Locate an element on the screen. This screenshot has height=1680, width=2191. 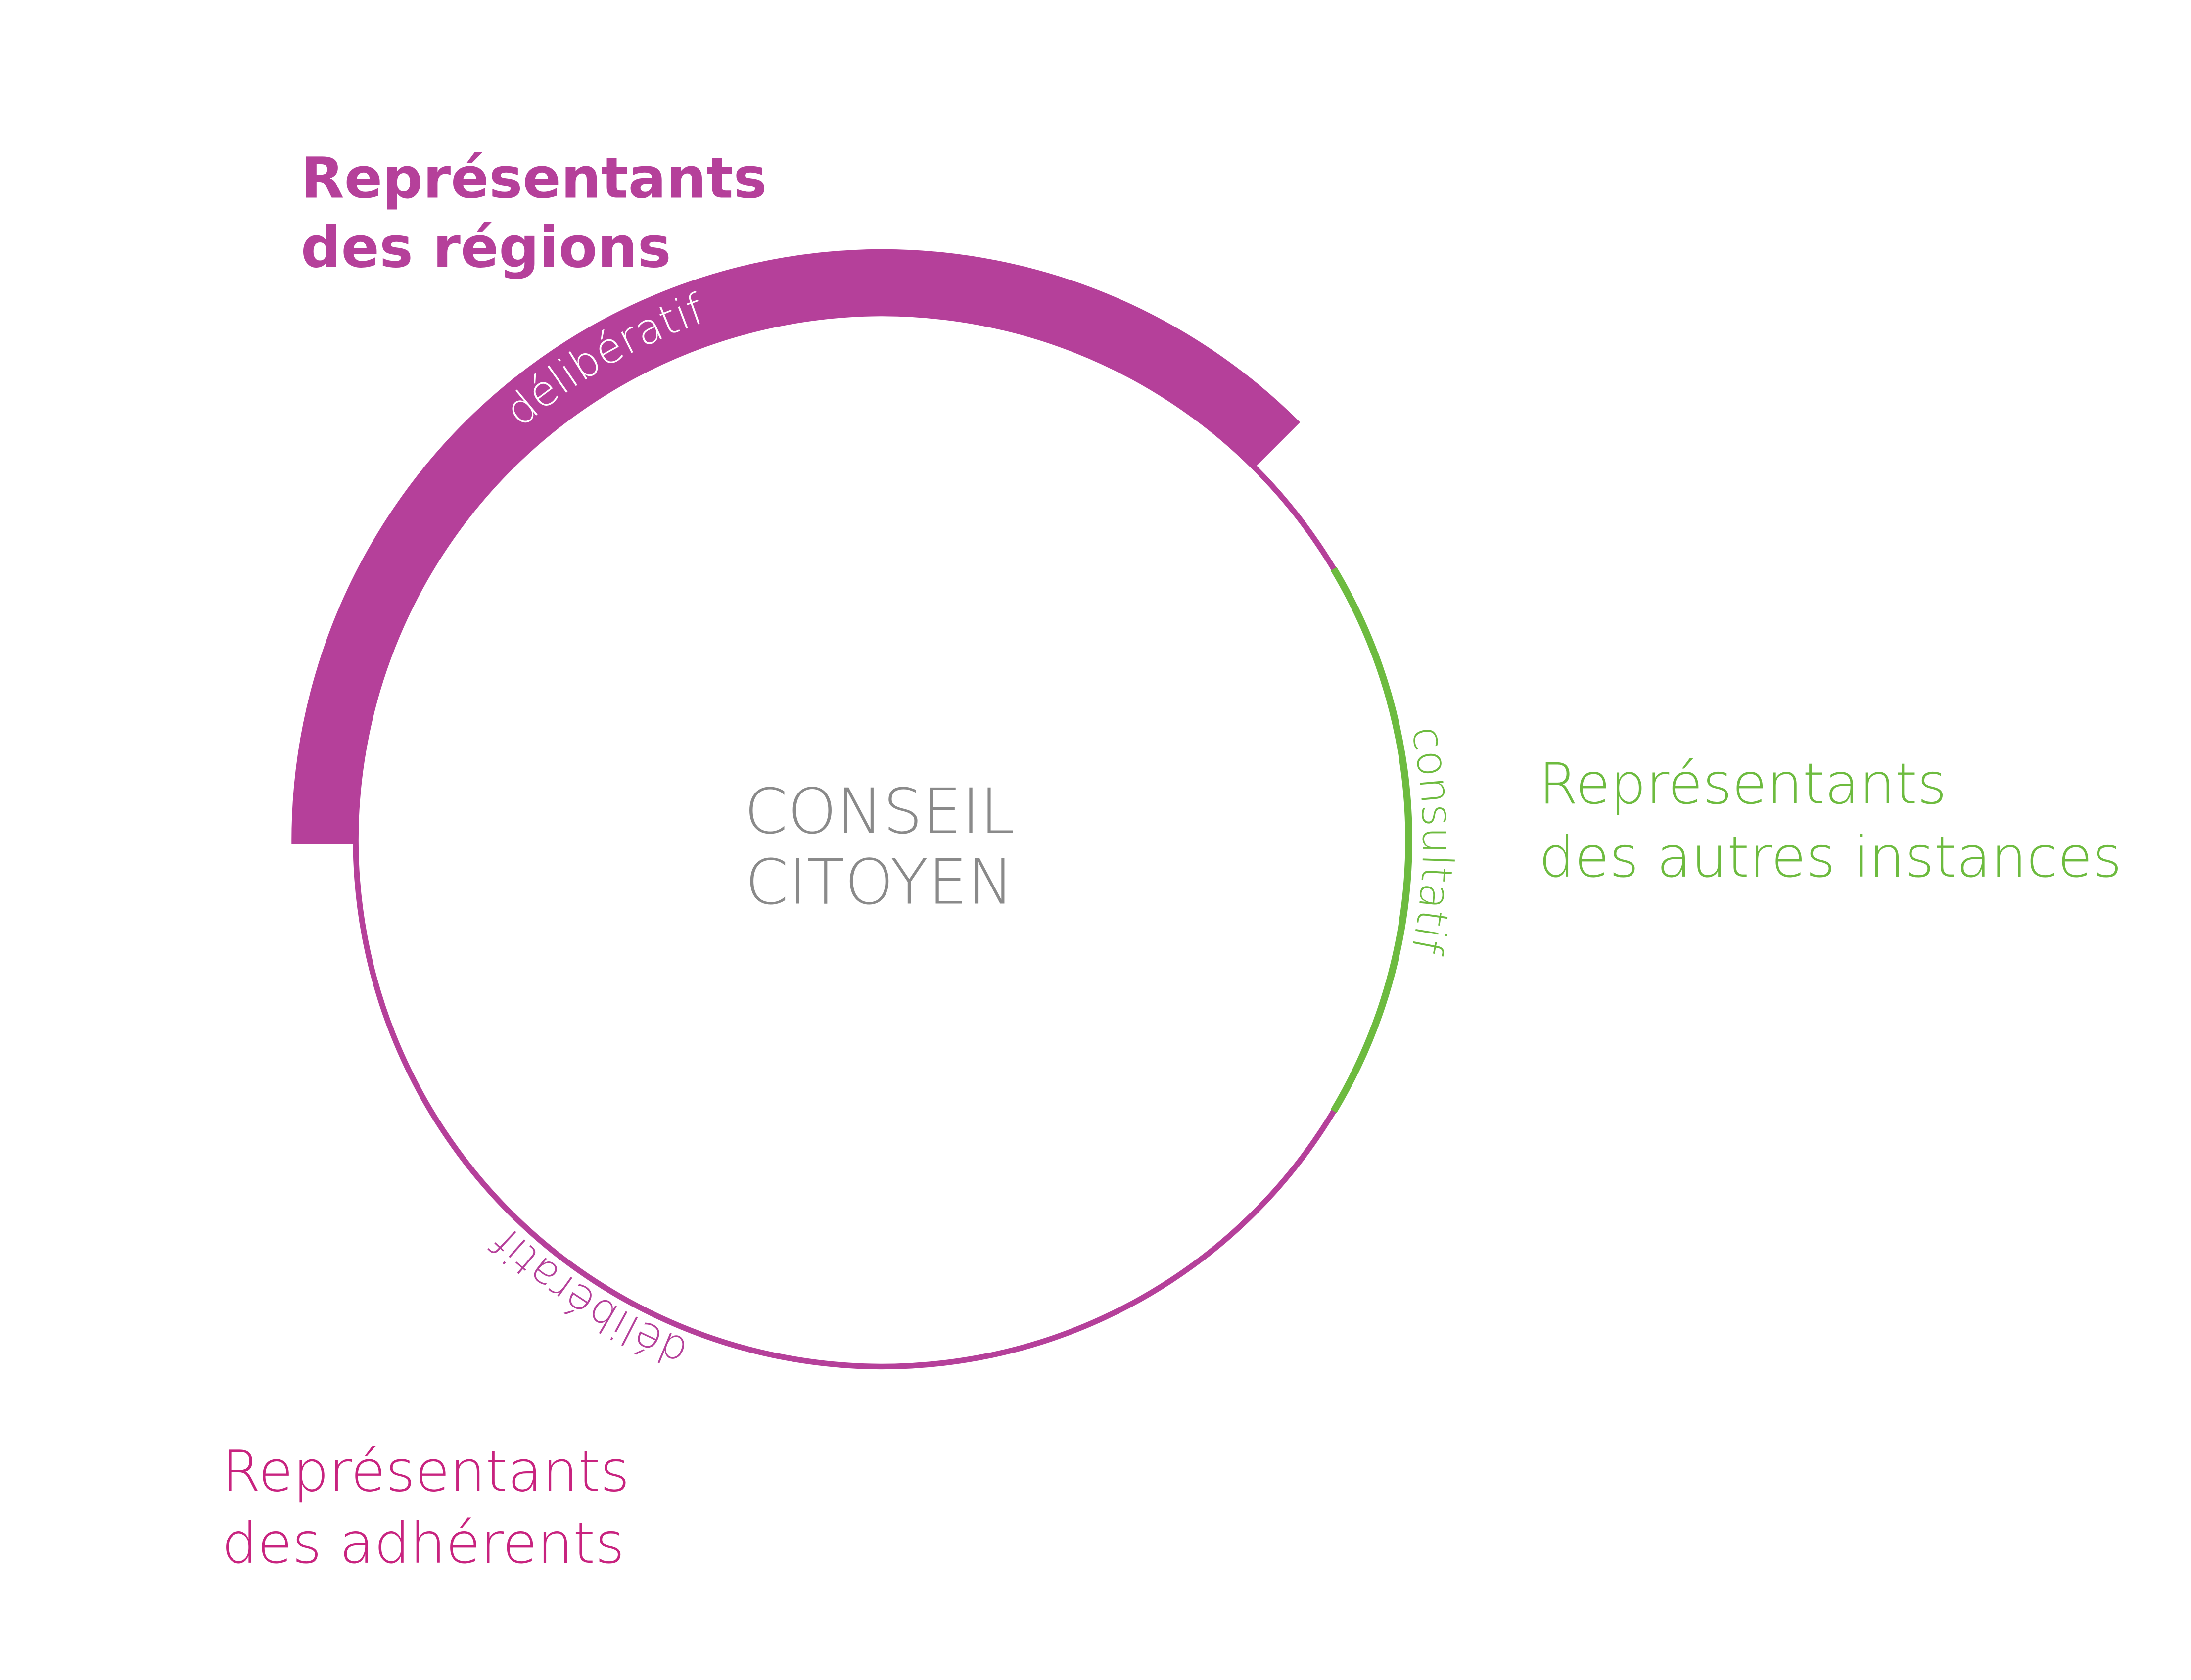
group-label: des régions is located at coordinates (486, 247).